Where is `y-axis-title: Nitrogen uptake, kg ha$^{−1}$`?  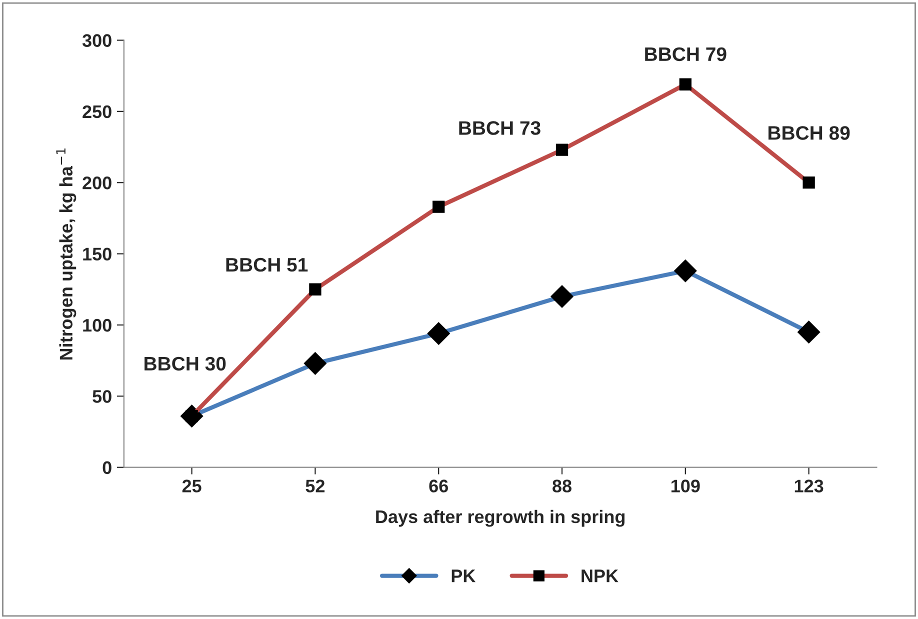
y-axis-title: Nitrogen uptake, kg ha$^{−1}$ is located at coordinates (66, 254).